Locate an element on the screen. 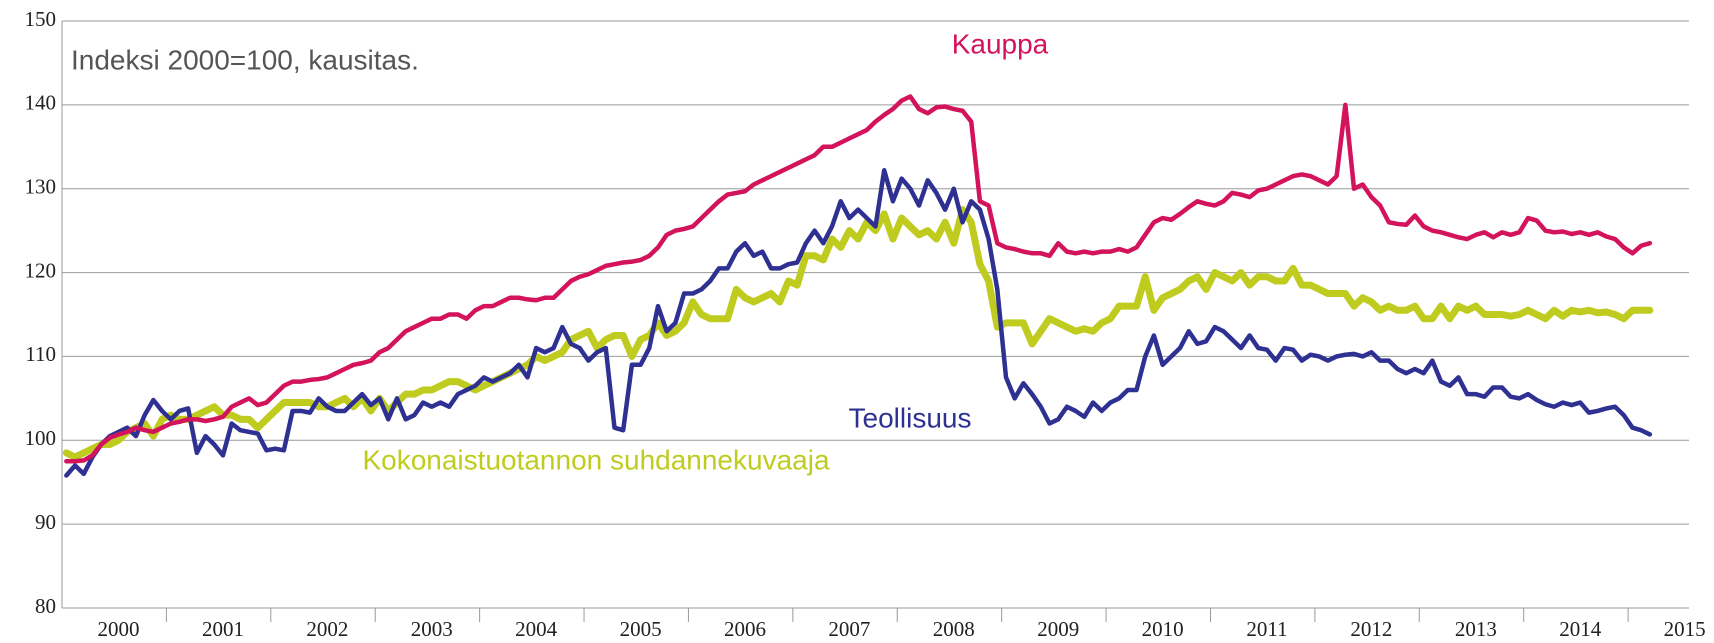  y-tick-label: 150 is located at coordinates (41, 19).